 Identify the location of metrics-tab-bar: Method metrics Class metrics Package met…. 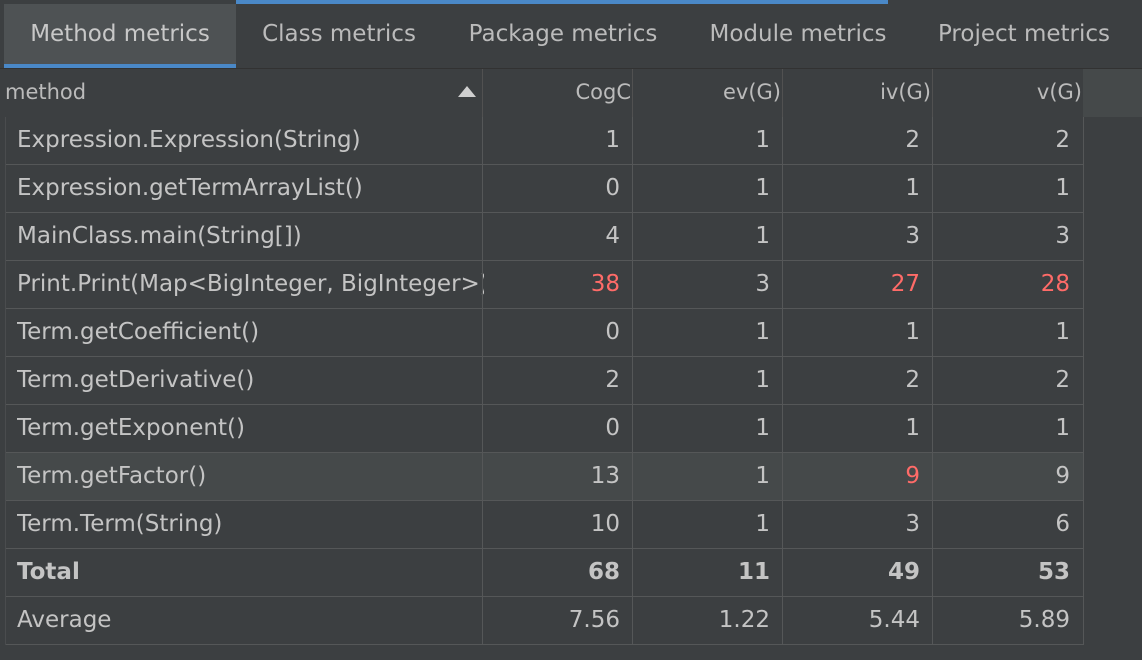
(571, 36).